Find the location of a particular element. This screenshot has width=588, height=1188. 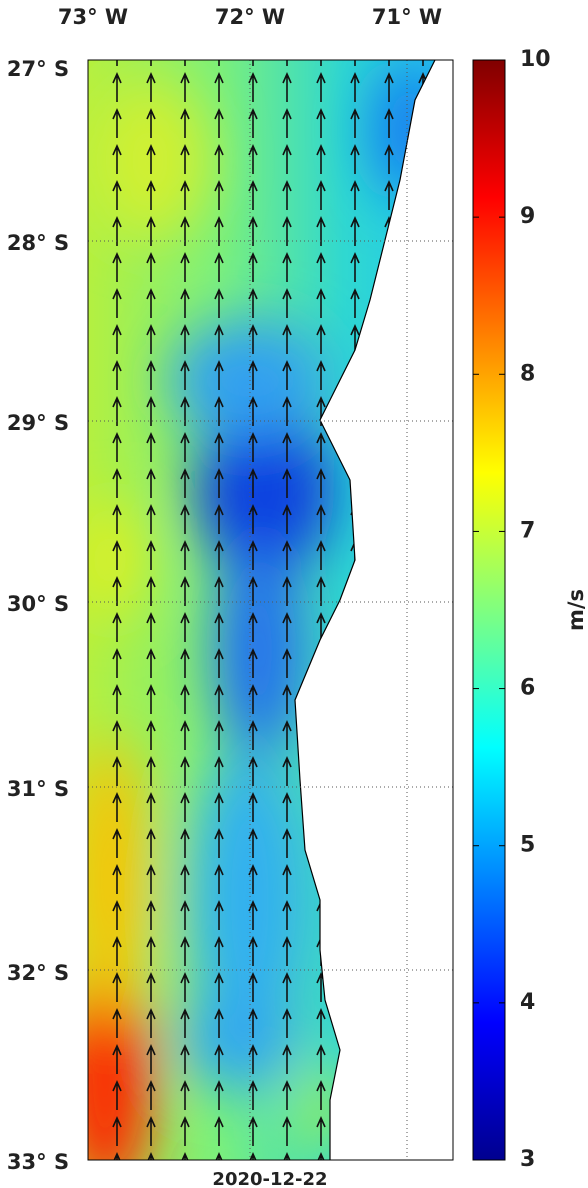

lon-label: 73° W is located at coordinates (93, 17).